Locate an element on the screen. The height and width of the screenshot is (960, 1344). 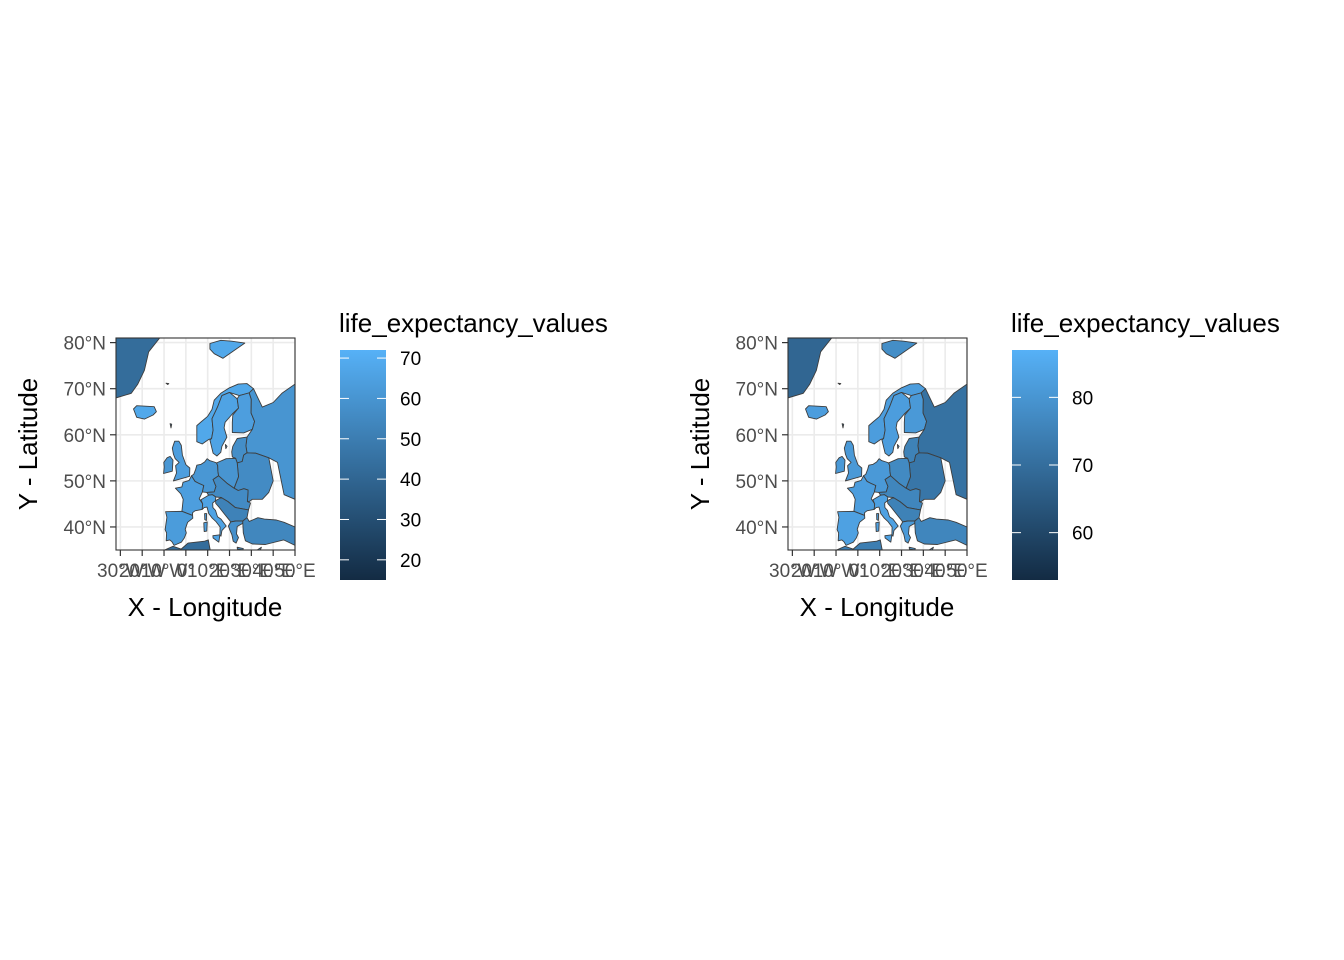
legend-label: 80 is located at coordinates (1082, 398).